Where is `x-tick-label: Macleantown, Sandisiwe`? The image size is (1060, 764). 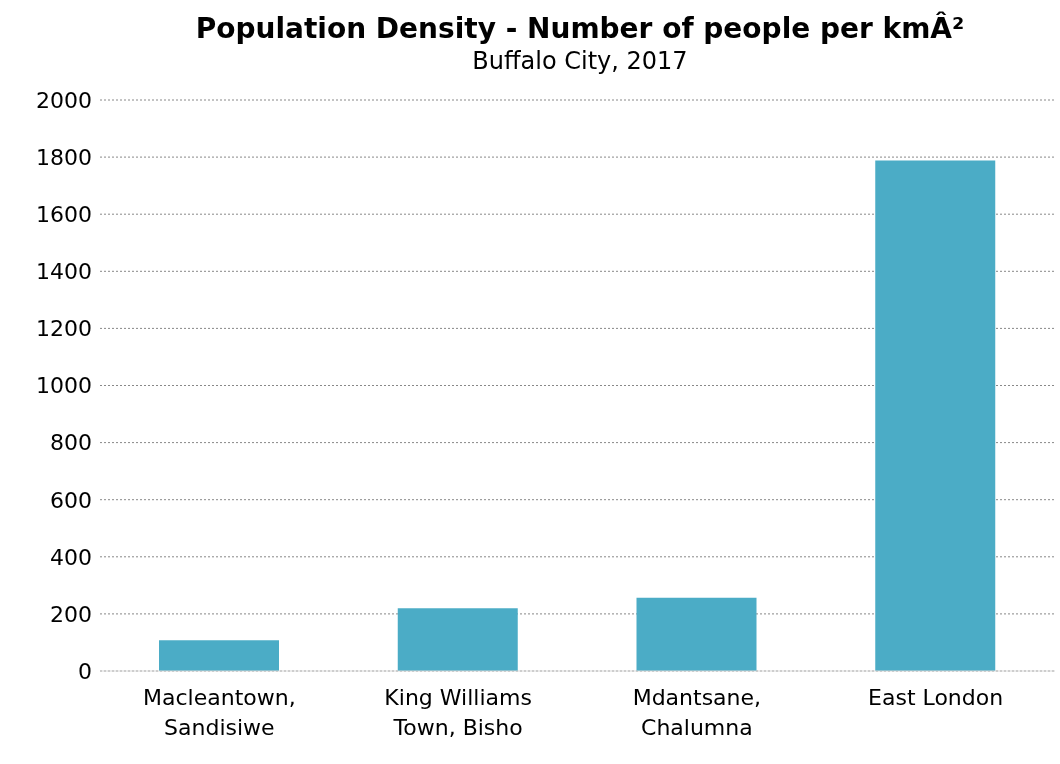
x-tick-label: Macleantown, Sandisiwe is located at coordinates (219, 712).